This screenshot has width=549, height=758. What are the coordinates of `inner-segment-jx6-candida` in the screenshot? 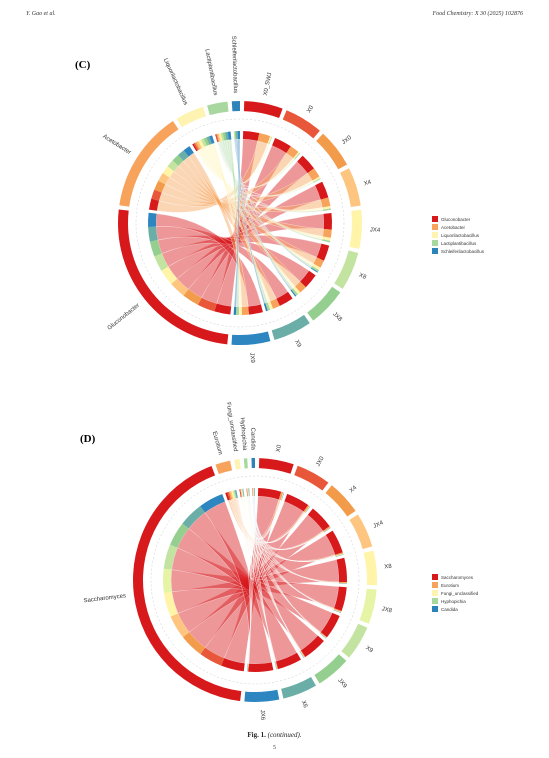 It's located at (247, 667).